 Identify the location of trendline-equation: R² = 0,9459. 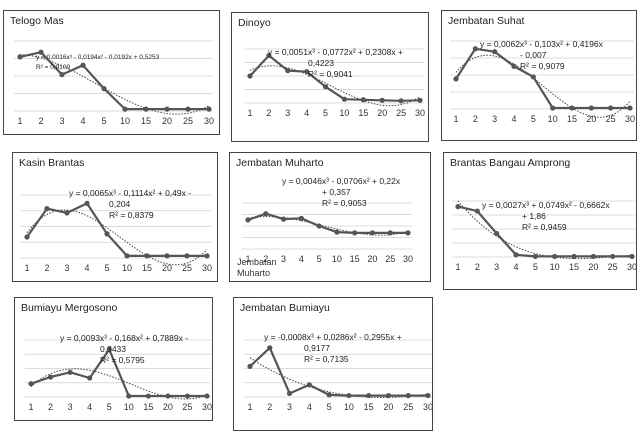
(544, 227).